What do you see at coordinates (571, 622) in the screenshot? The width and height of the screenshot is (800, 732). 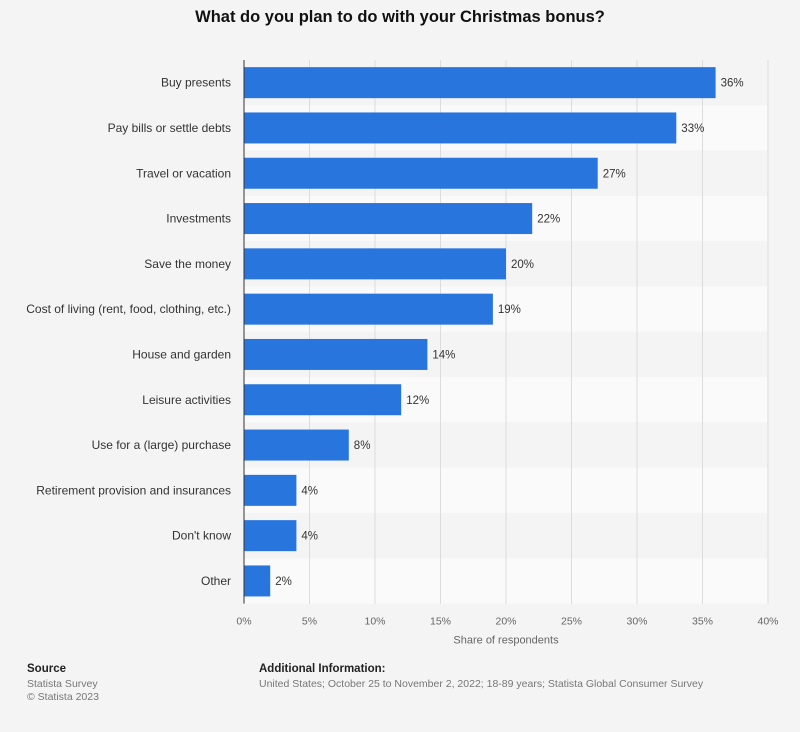 I see `x-tick-label: 25%` at bounding box center [571, 622].